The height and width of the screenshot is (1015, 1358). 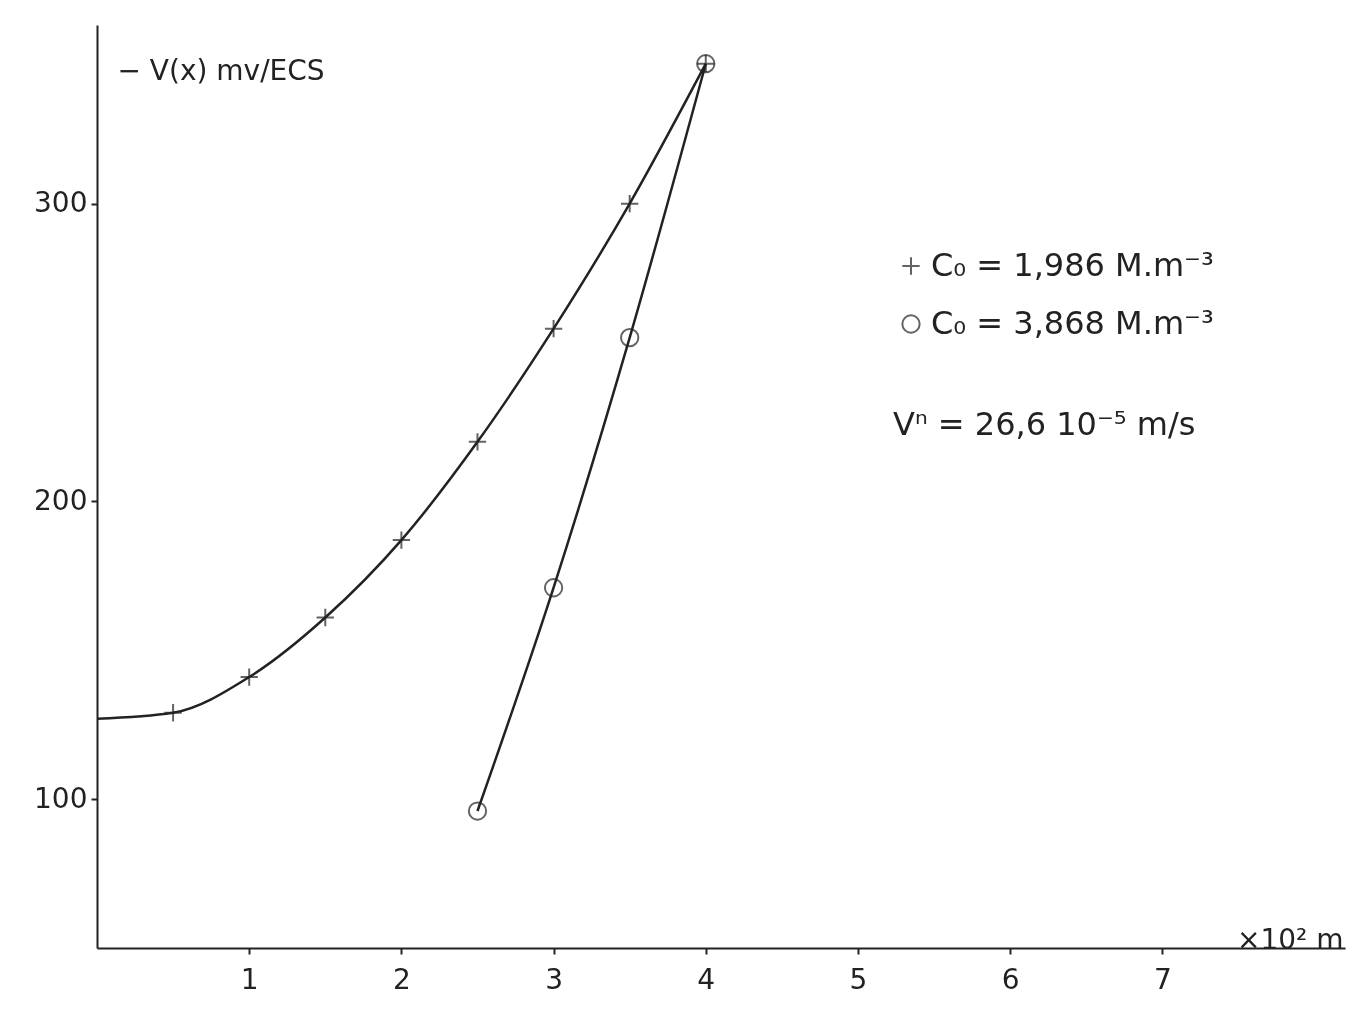 What do you see at coordinates (1072, 265) in the screenshot?
I see `legend-label: C₀ = 1,986 M.m⁻³` at bounding box center [1072, 265].